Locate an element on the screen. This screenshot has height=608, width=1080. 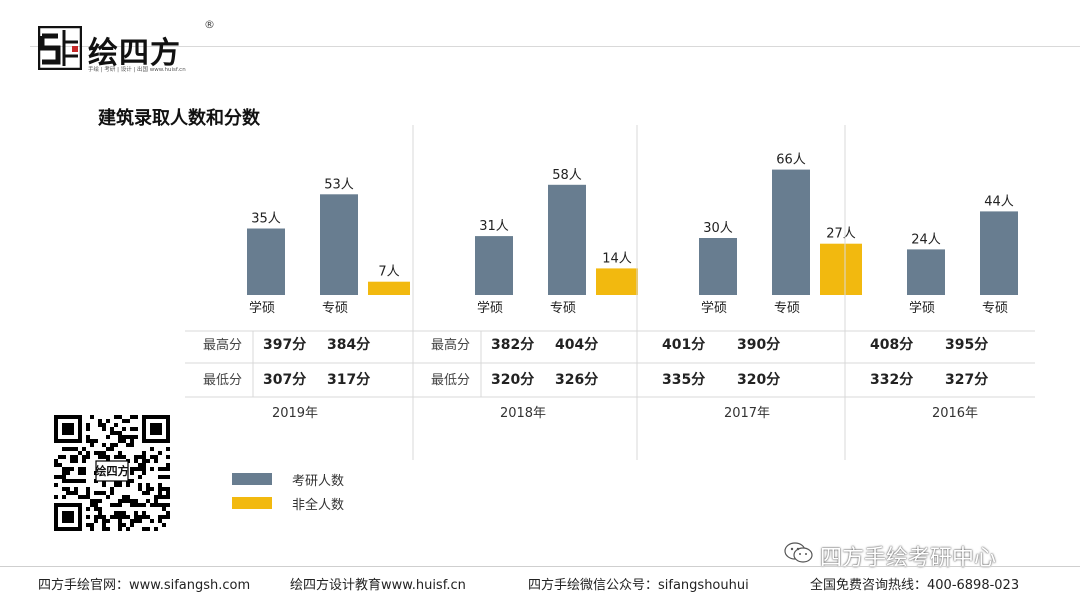
score-max: 408分 is located at coordinates (891, 345).